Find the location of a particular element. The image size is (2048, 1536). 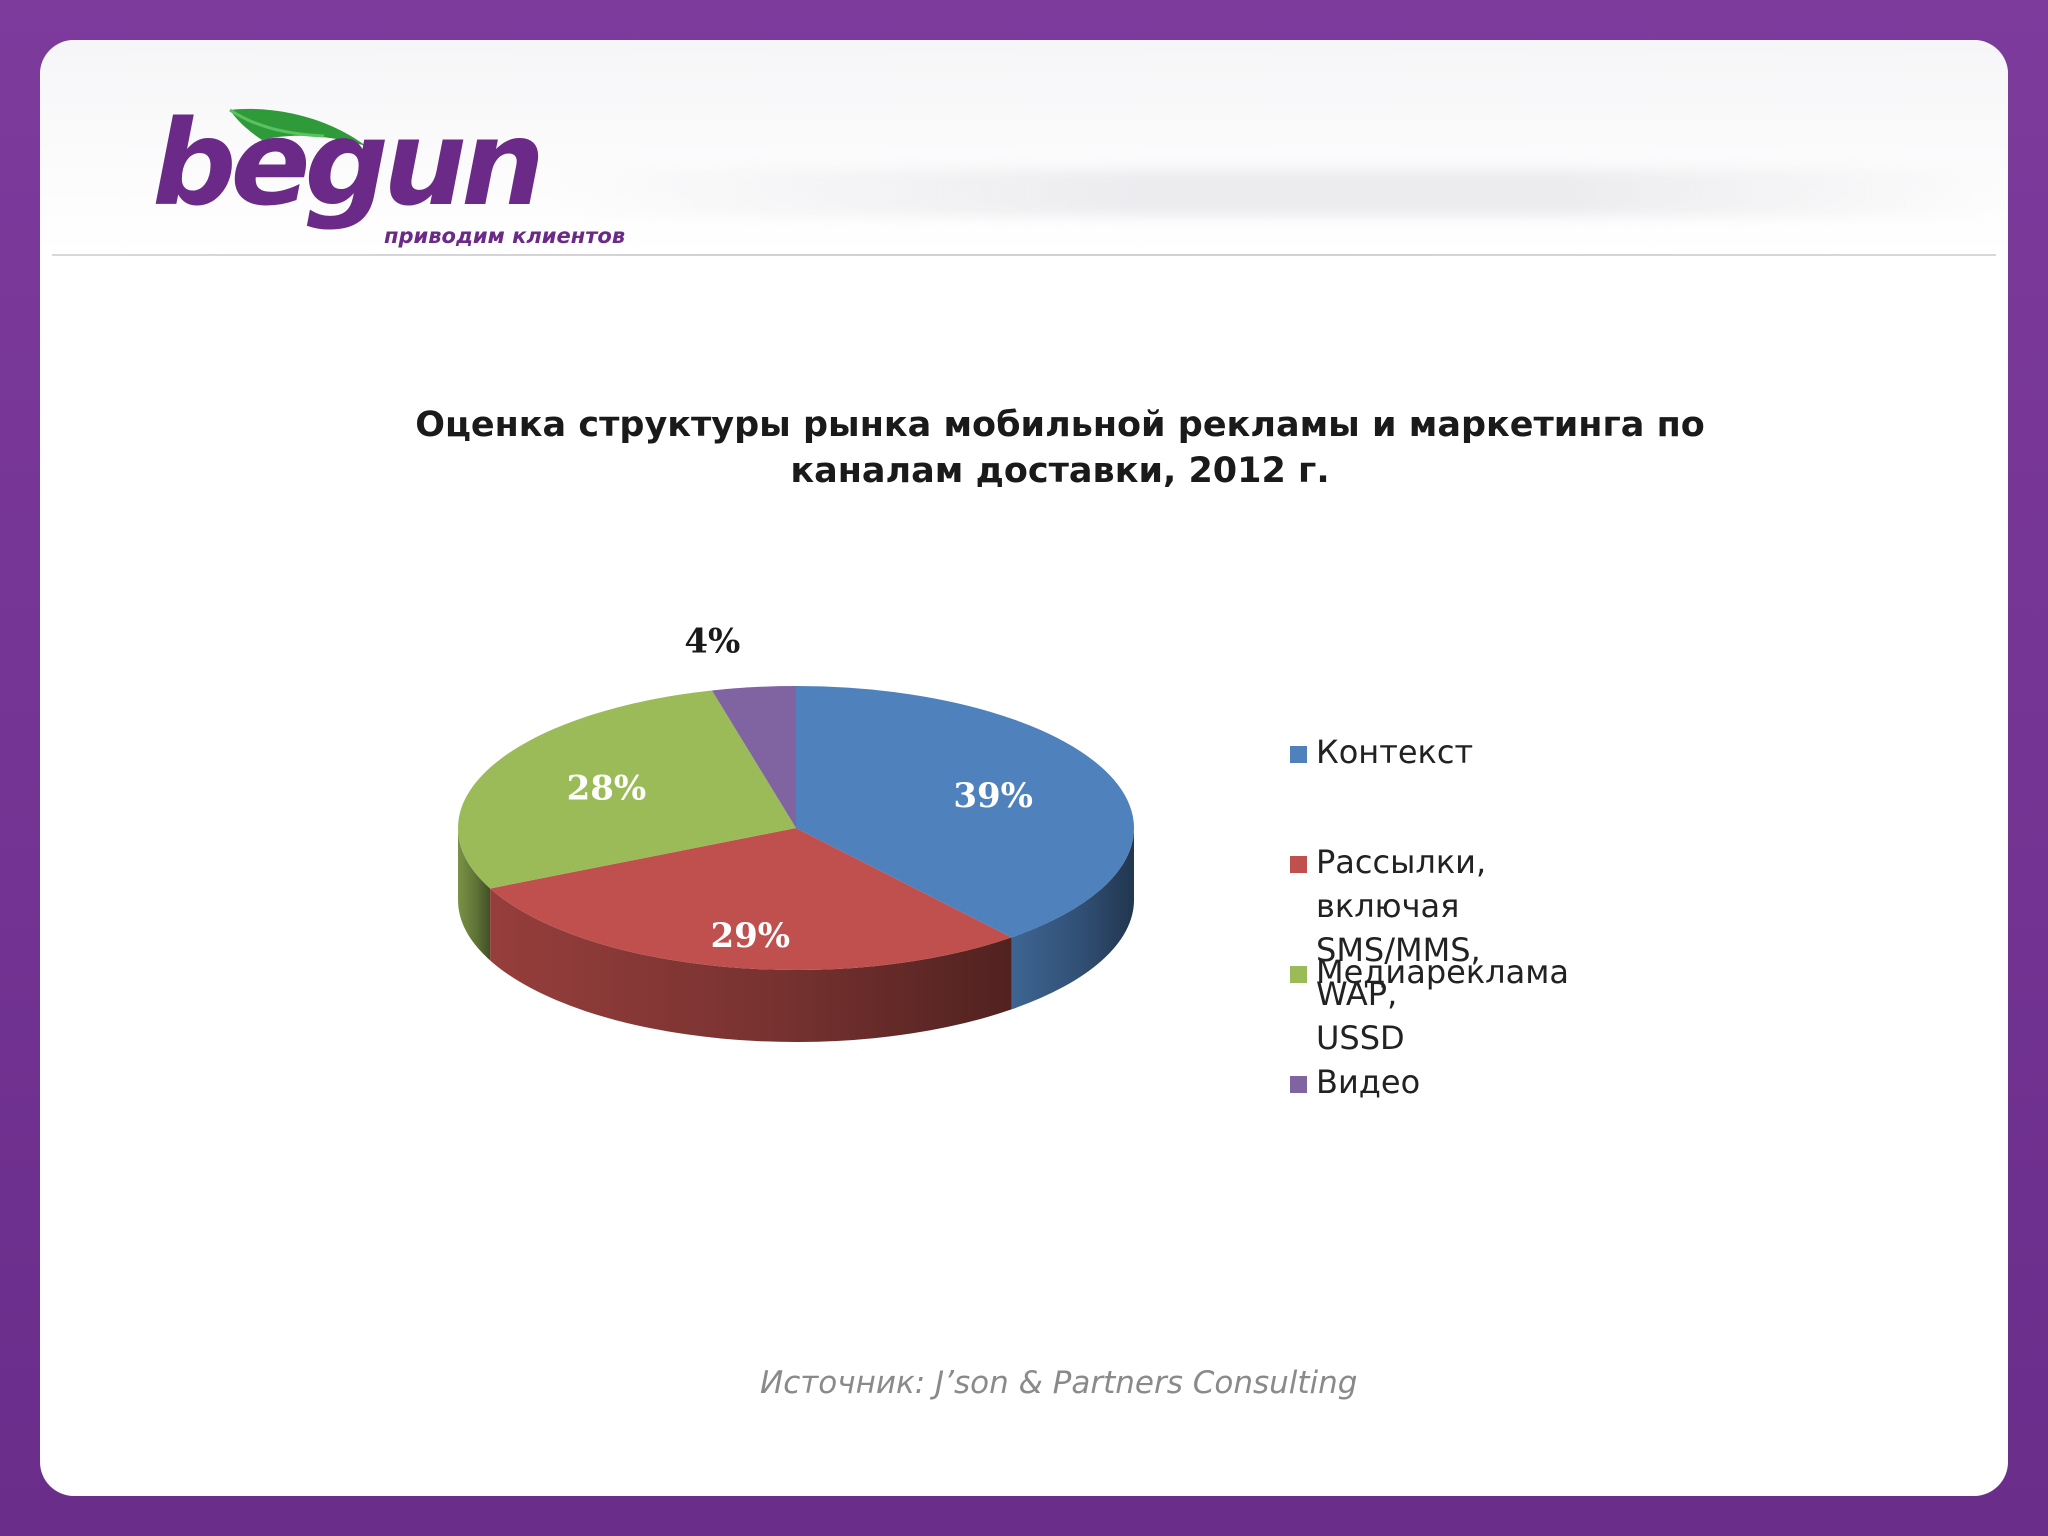

header-divider is located at coordinates (1024, 255).